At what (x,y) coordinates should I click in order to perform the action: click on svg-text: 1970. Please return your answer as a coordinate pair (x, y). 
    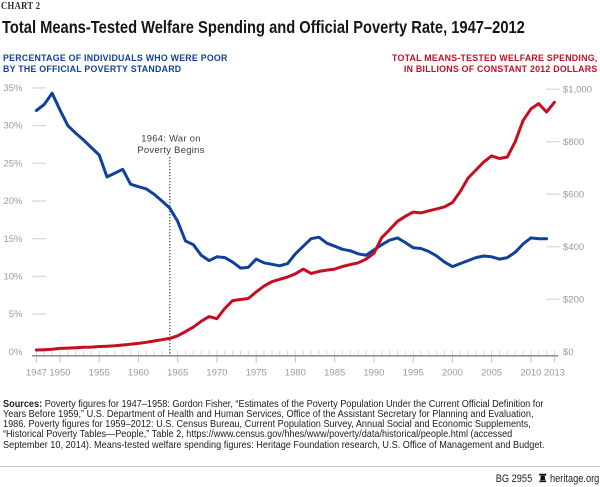
    Looking at the image, I should click on (216, 372).